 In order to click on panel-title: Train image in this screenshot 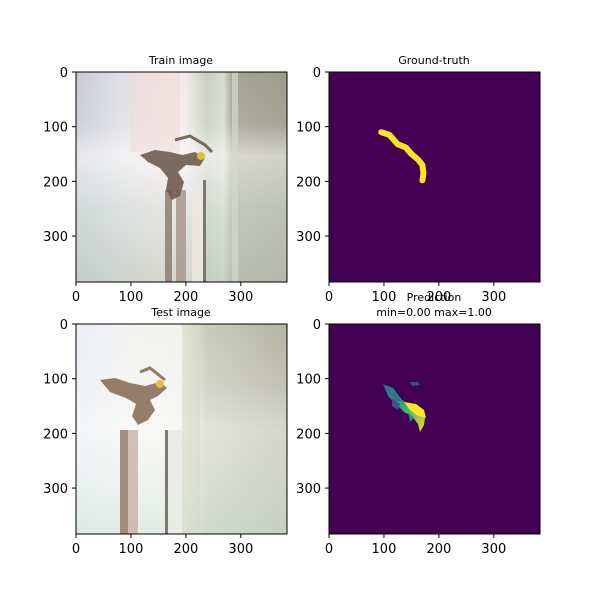, I will do `click(180, 60)`.